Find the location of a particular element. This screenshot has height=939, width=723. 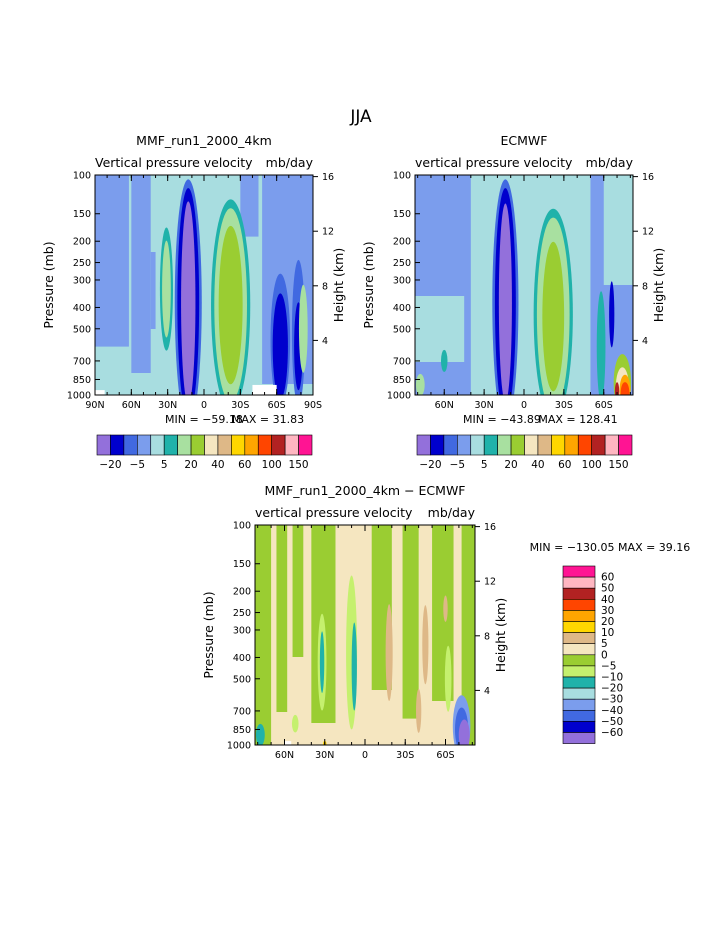

y2-tick-label: 4 is located at coordinates (325, 341).